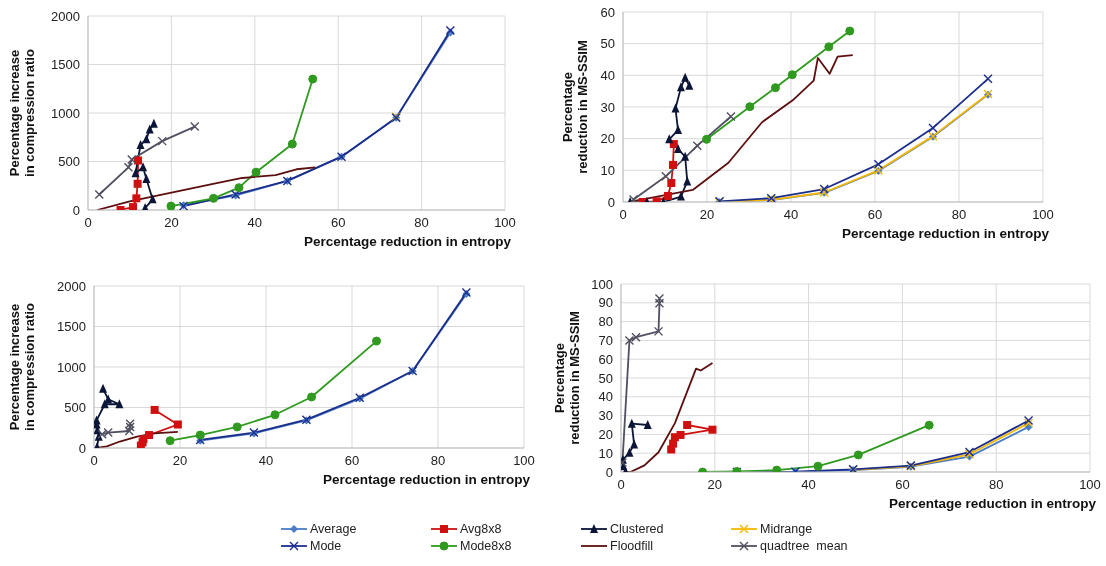  Describe the element at coordinates (486, 546) in the screenshot. I see `legend-label: Mode8x8` at that location.